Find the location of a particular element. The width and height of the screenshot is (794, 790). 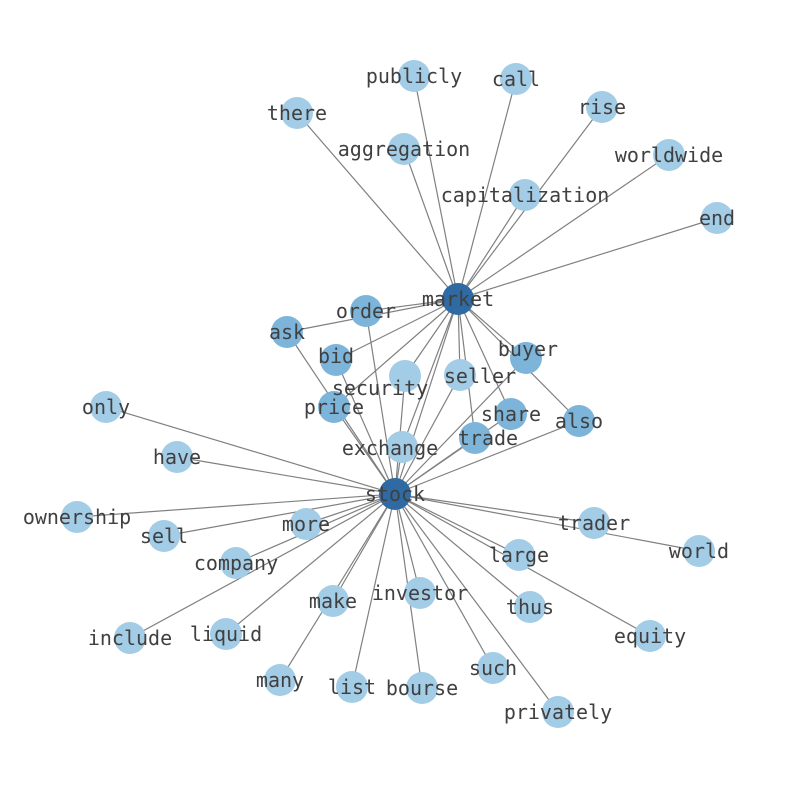

node-label-equity: equity is located at coordinates (650, 636).